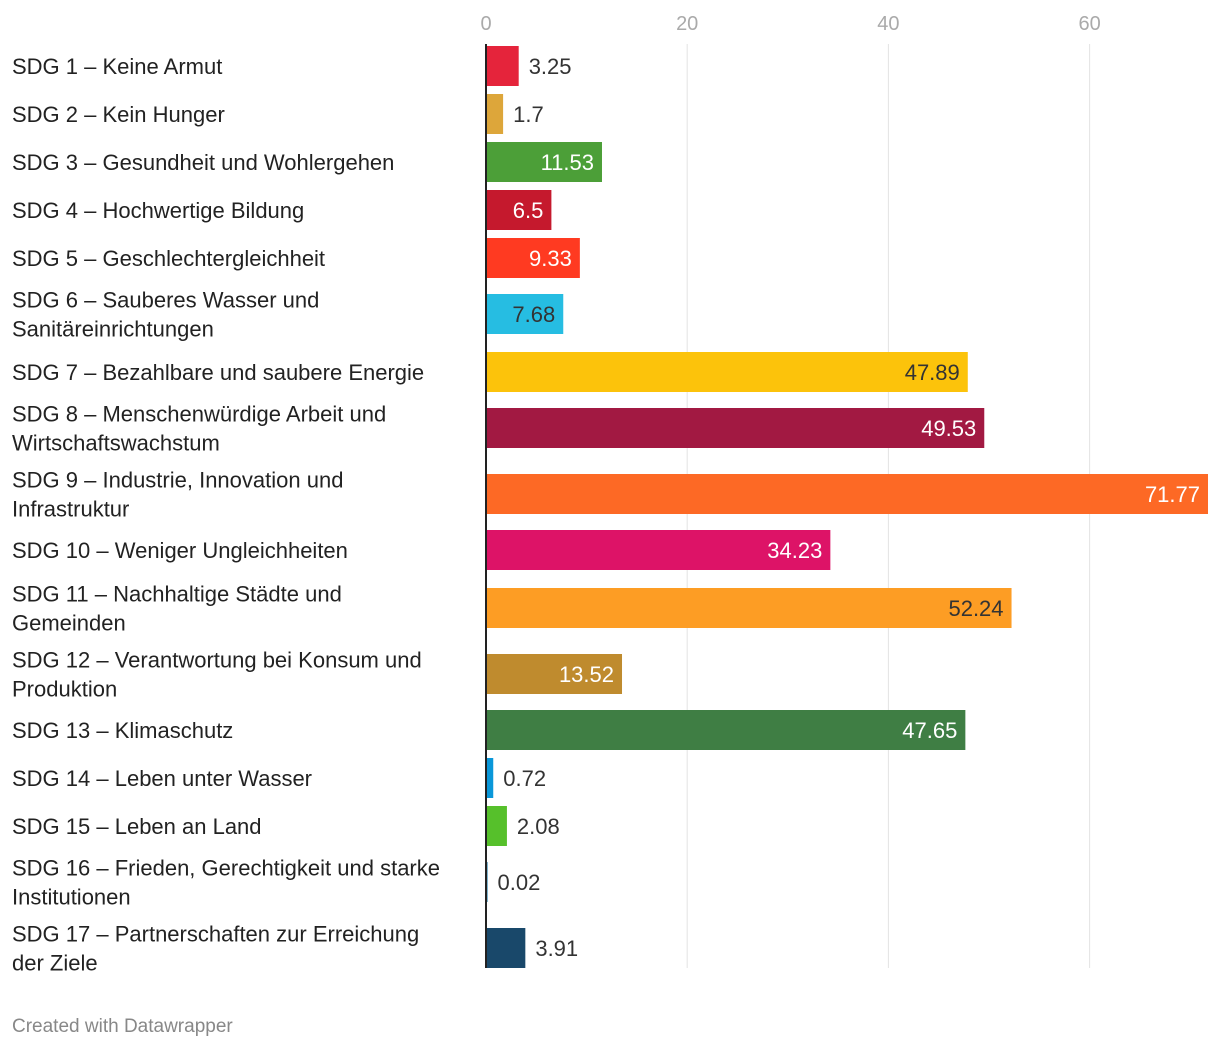 The image size is (1220, 1054). I want to click on category-label-sdg-4: SDG 4 – Hochwertige Bildung, so click(158, 210).